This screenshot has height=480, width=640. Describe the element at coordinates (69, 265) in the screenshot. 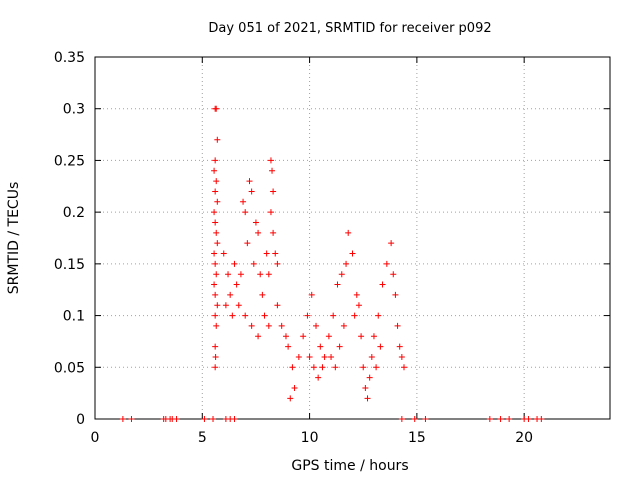

I see `y-tick-label: 0.15` at that location.